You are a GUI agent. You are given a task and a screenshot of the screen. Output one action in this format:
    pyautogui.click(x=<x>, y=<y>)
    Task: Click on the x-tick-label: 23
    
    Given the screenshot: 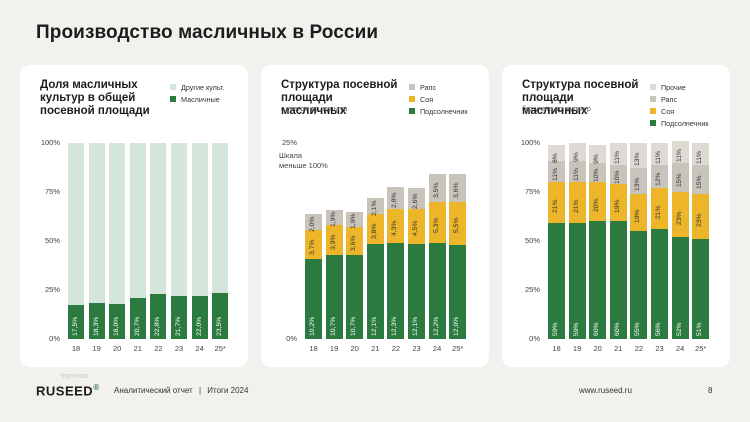 What is the action you would take?
    pyautogui.click(x=179, y=348)
    